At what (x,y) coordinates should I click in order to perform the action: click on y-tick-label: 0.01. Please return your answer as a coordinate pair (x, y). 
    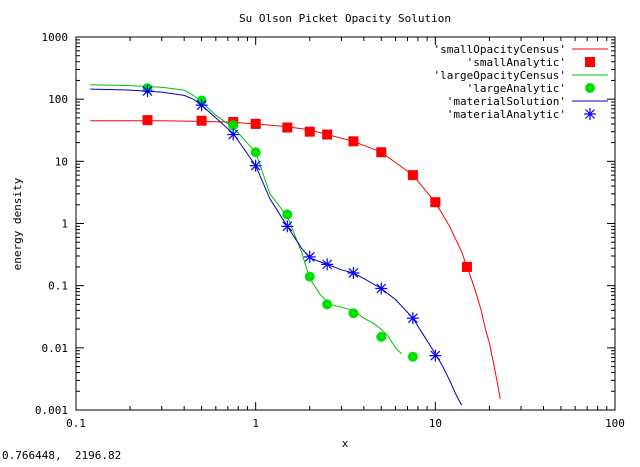
    Looking at the image, I should click on (55, 348).